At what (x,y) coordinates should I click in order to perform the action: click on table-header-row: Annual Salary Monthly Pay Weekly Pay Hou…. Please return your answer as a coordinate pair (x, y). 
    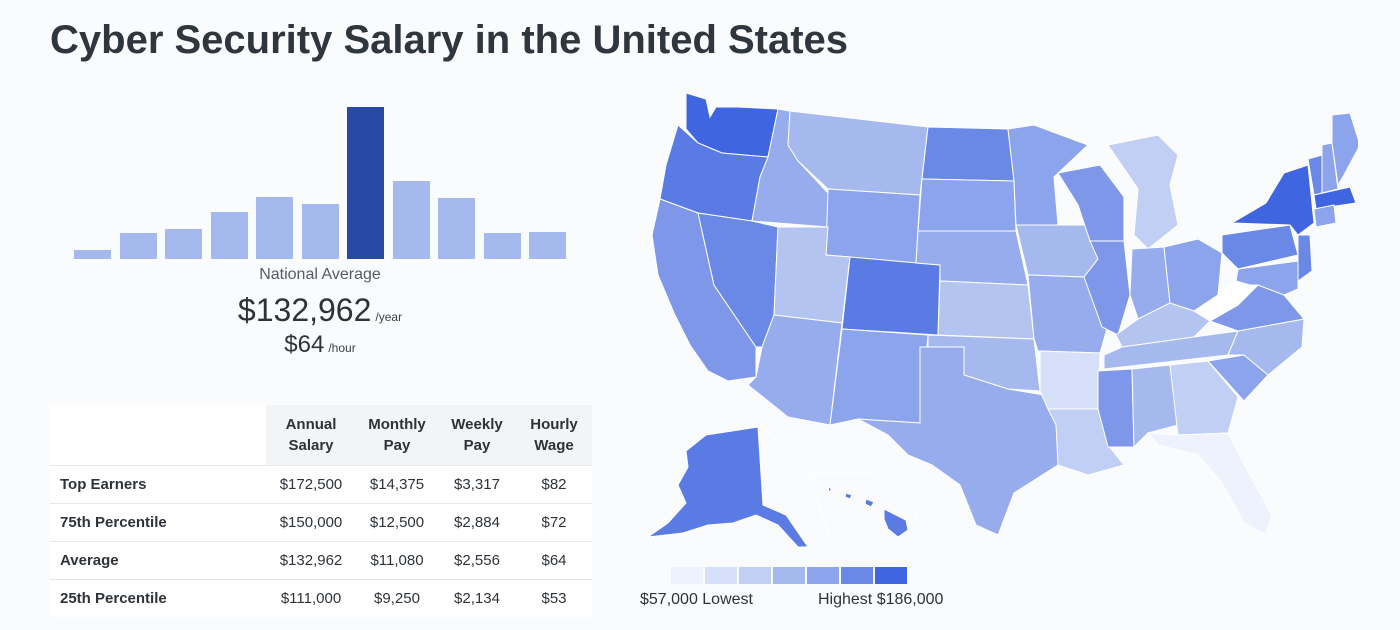
    Looking at the image, I should click on (321, 435).